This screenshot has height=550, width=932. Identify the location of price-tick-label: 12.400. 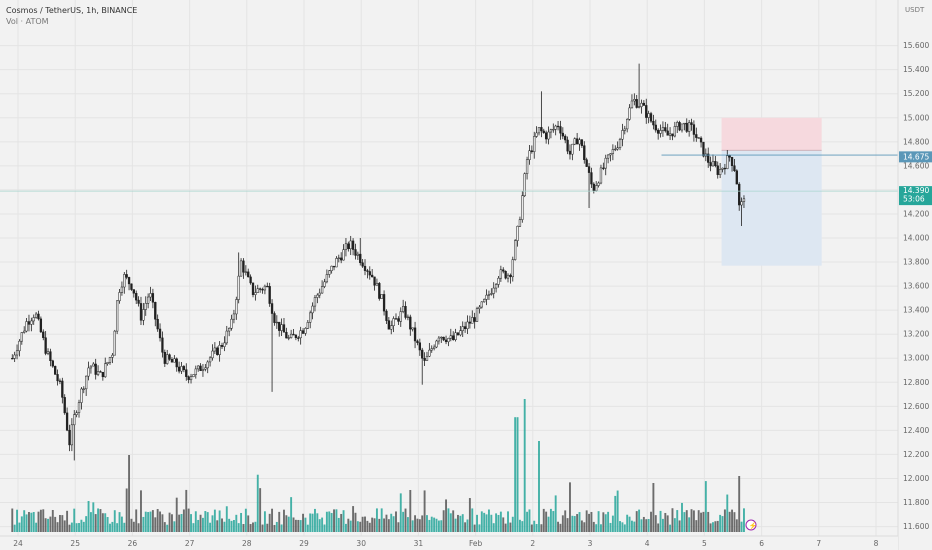
(916, 430).